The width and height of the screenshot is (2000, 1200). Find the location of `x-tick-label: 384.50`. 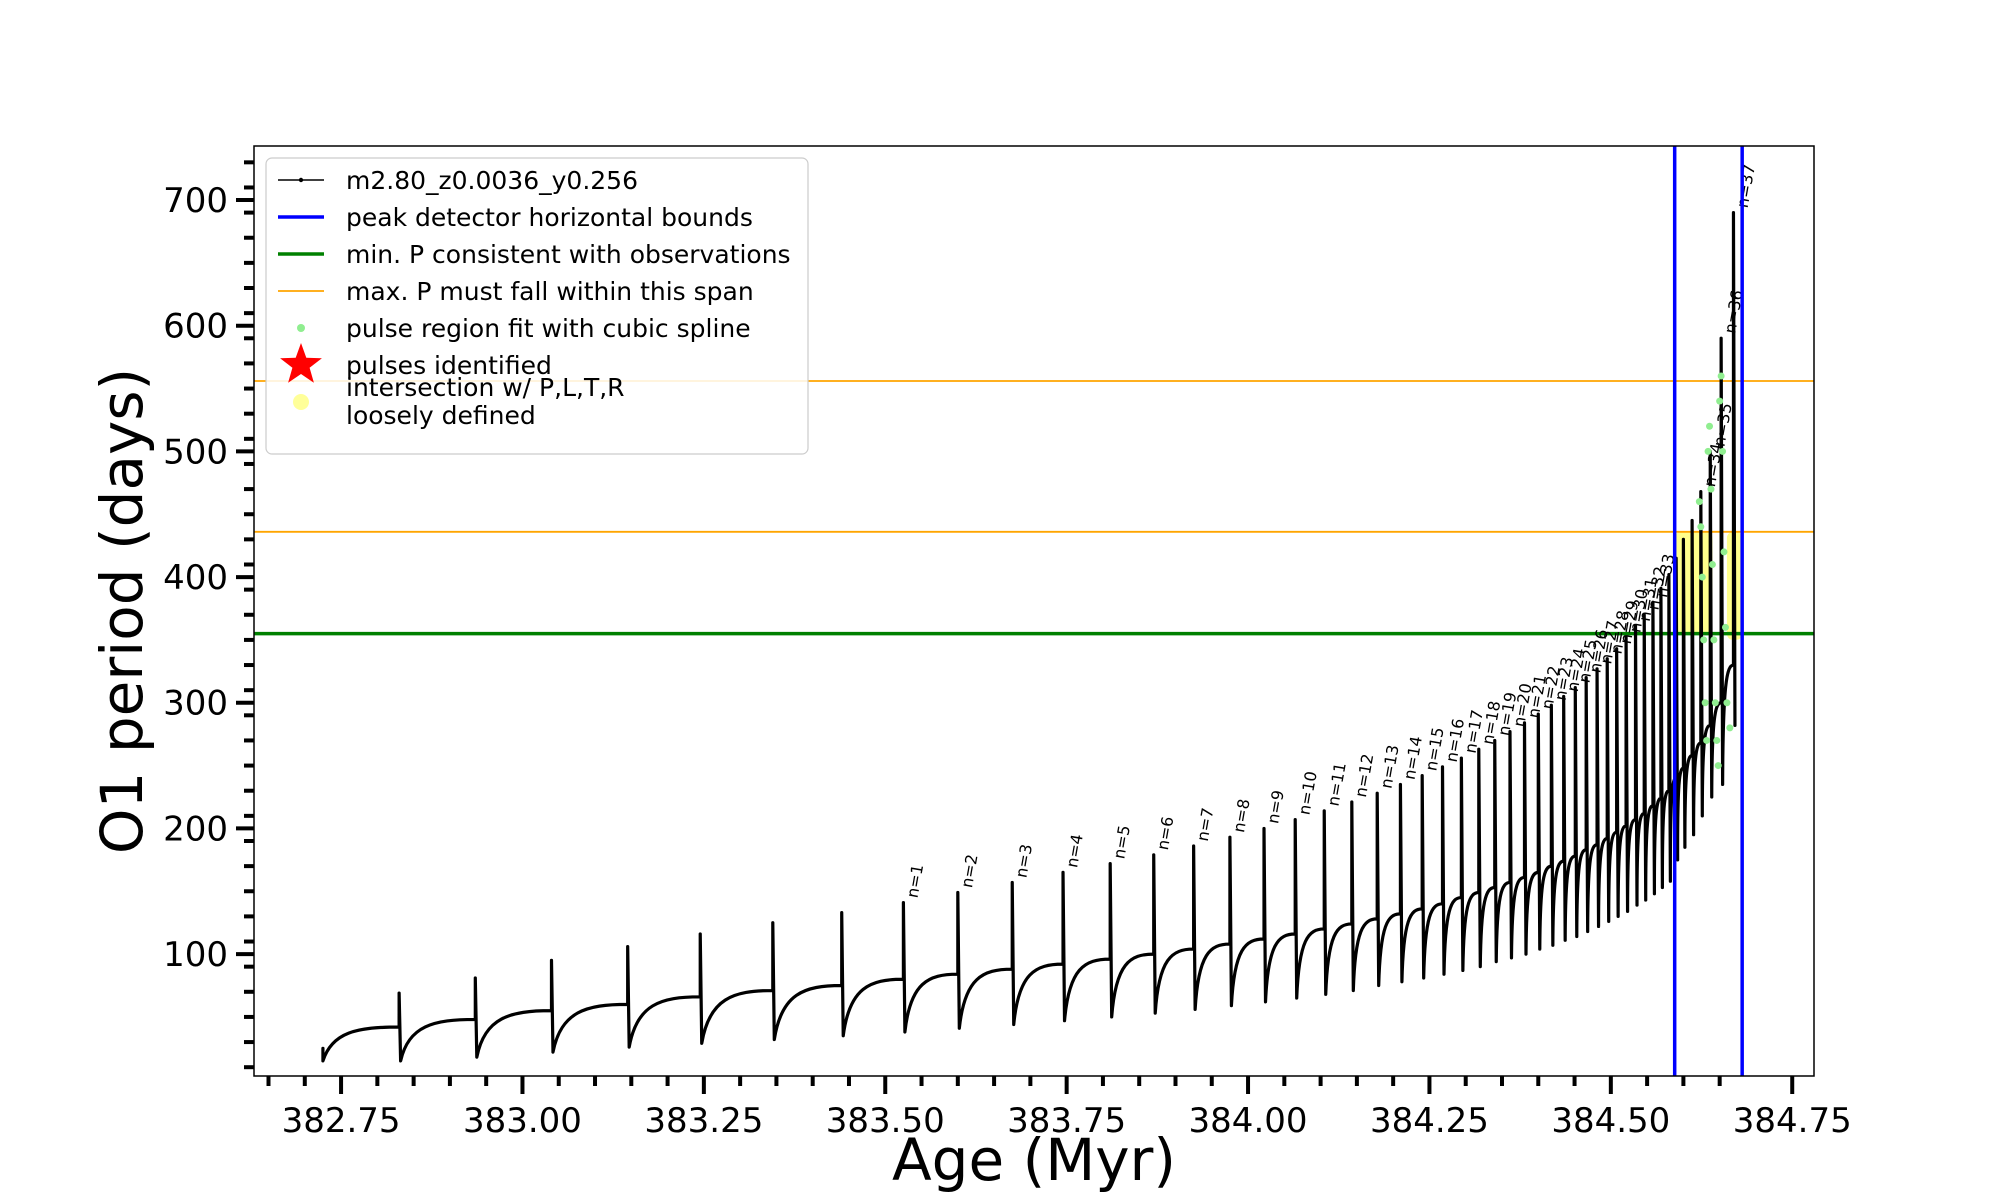

x-tick-label: 384.50 is located at coordinates (1610, 1121).